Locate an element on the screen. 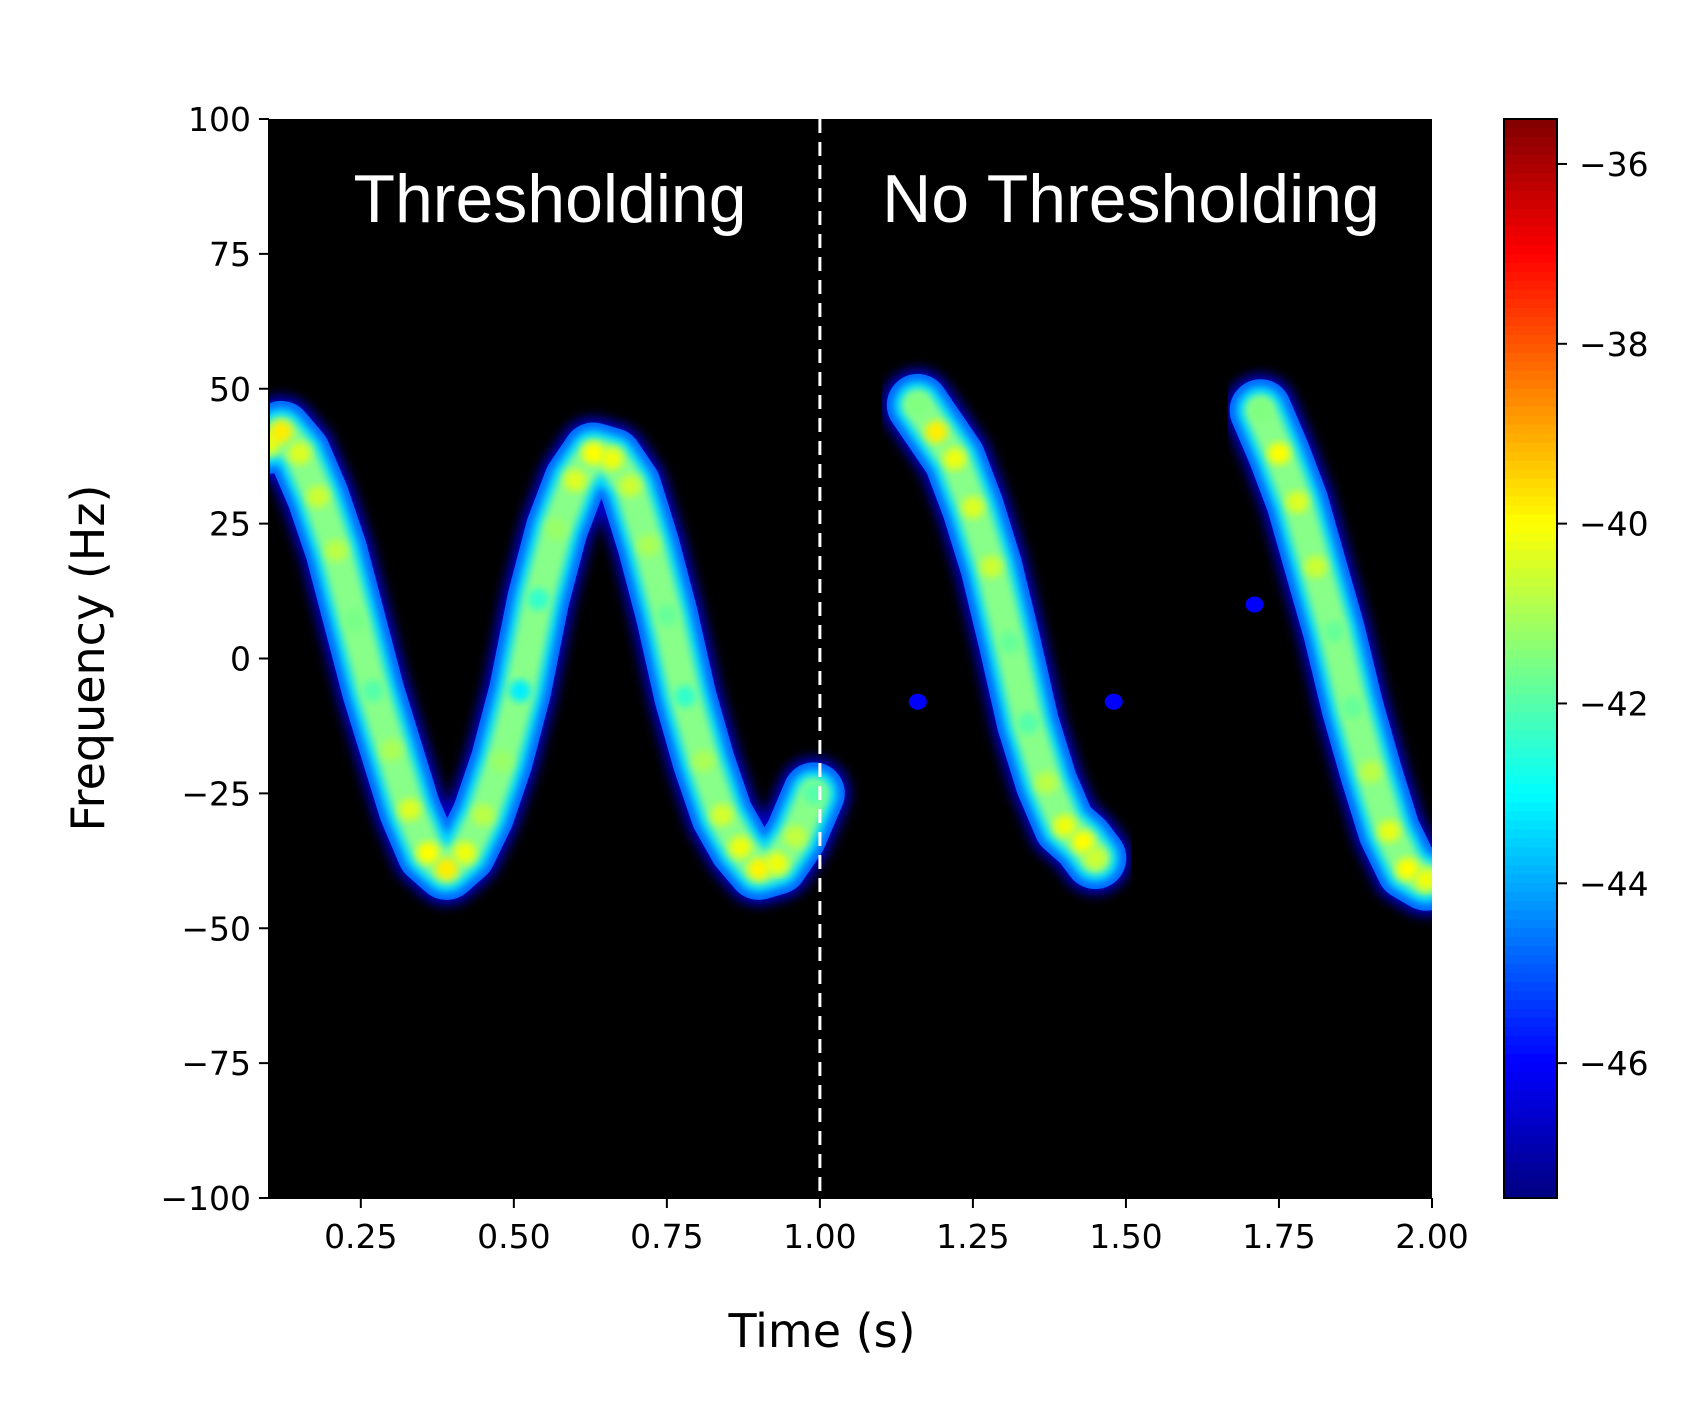 This screenshot has height=1407, width=1707. annotation-thresholding: Thresholding is located at coordinates (549, 199).